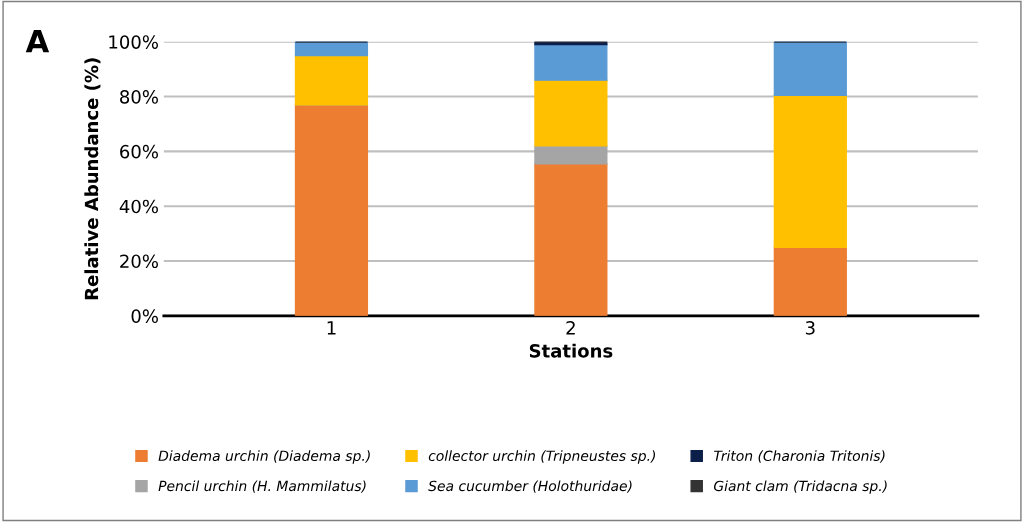  What do you see at coordinates (799, 456) in the screenshot?
I see `legend-label: Triton (Charonia Tritonis)` at bounding box center [799, 456].